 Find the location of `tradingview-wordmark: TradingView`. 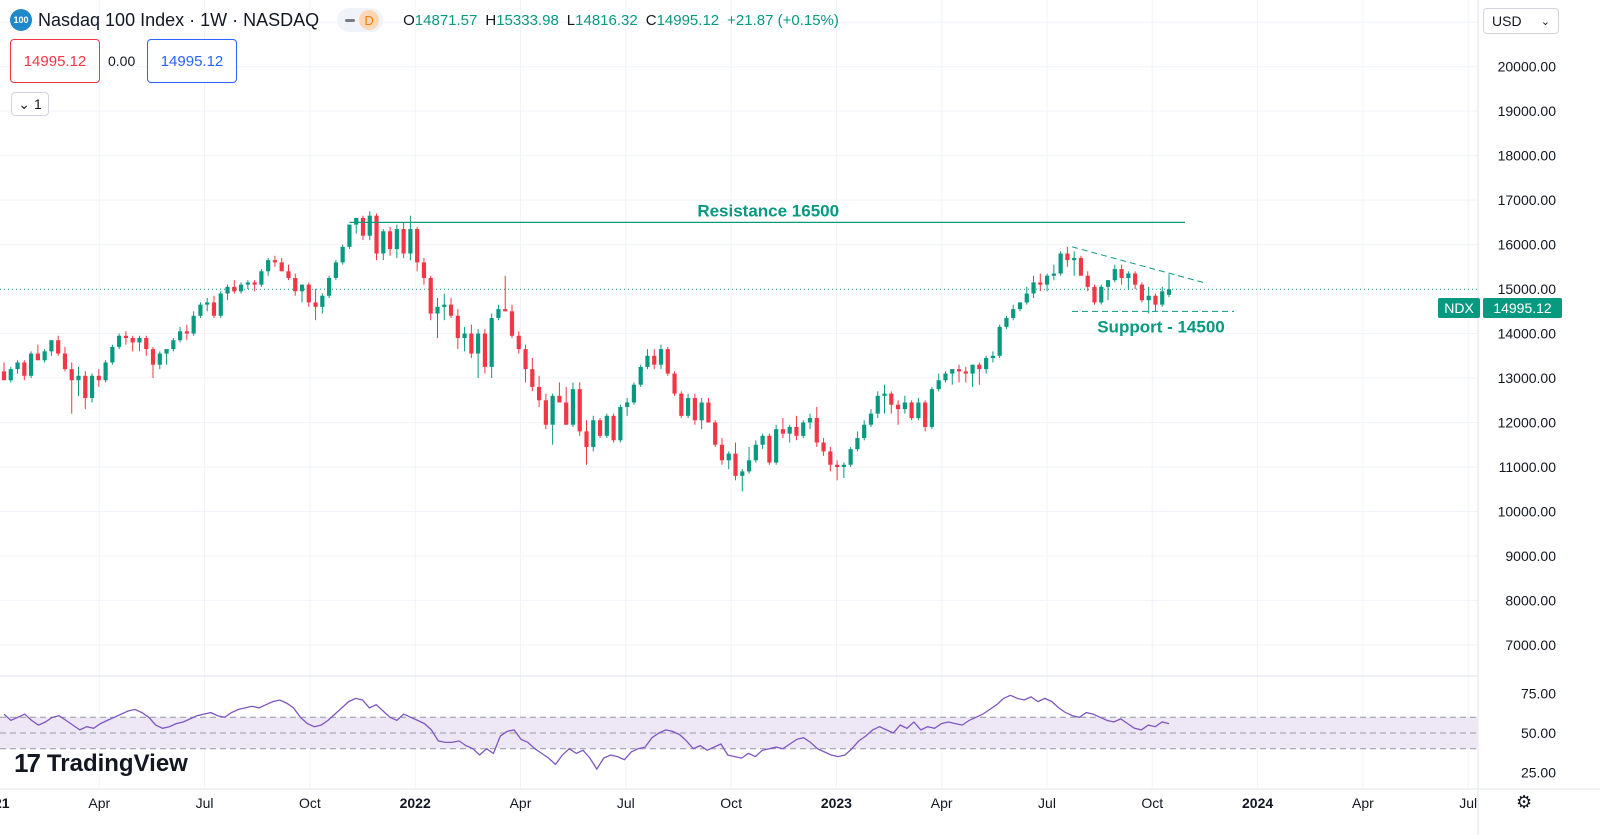

tradingview-wordmark: TradingView is located at coordinates (117, 763).